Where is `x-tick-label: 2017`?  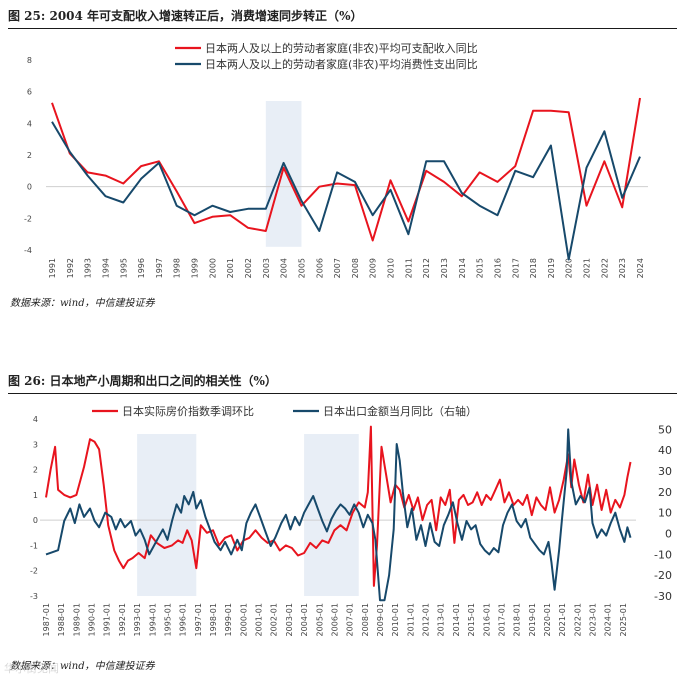 x-tick-label: 2017 is located at coordinates (515, 268).